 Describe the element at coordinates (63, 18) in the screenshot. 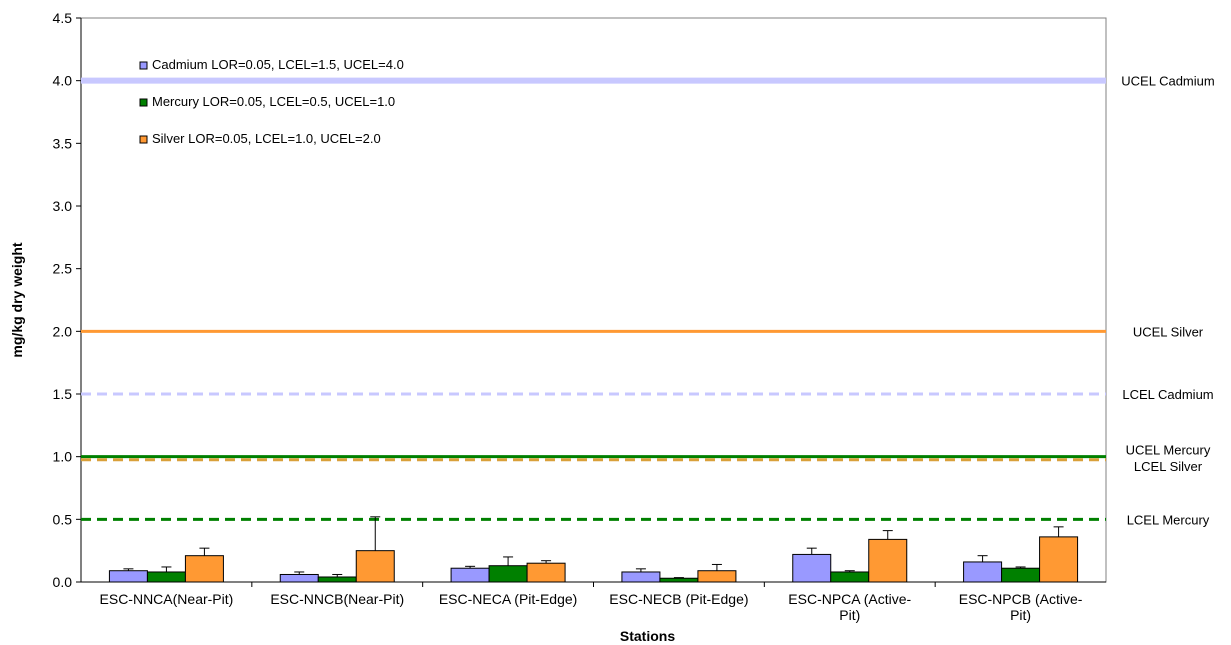

I see `y-tick-label: 4.5` at that location.